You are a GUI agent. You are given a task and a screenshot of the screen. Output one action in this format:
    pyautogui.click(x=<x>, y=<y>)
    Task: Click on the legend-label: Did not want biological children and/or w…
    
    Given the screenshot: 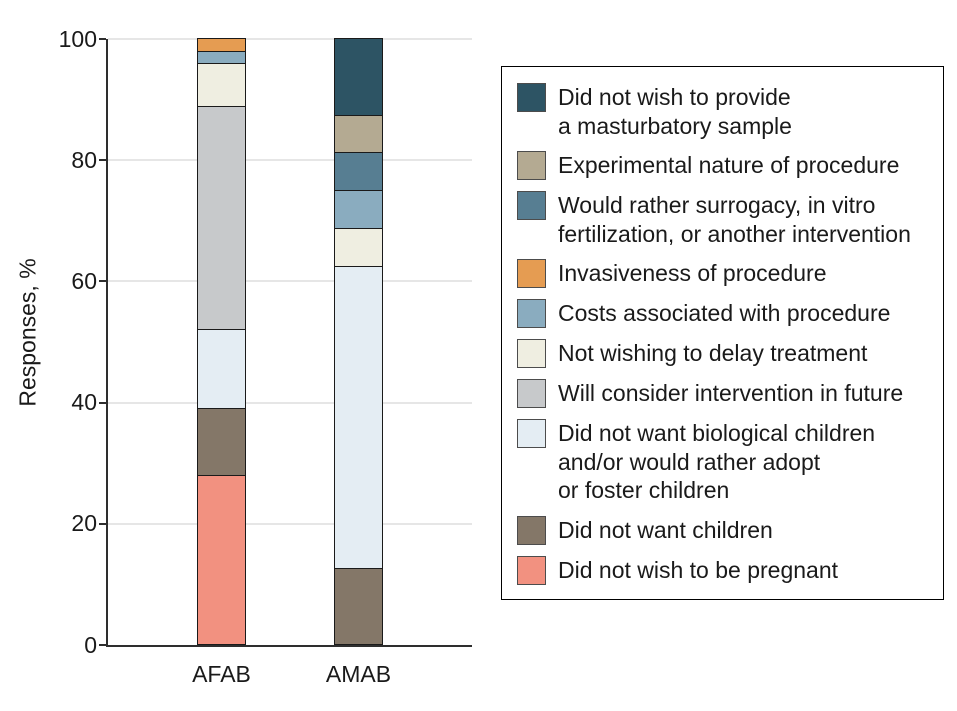 What is the action you would take?
    pyautogui.click(x=717, y=461)
    